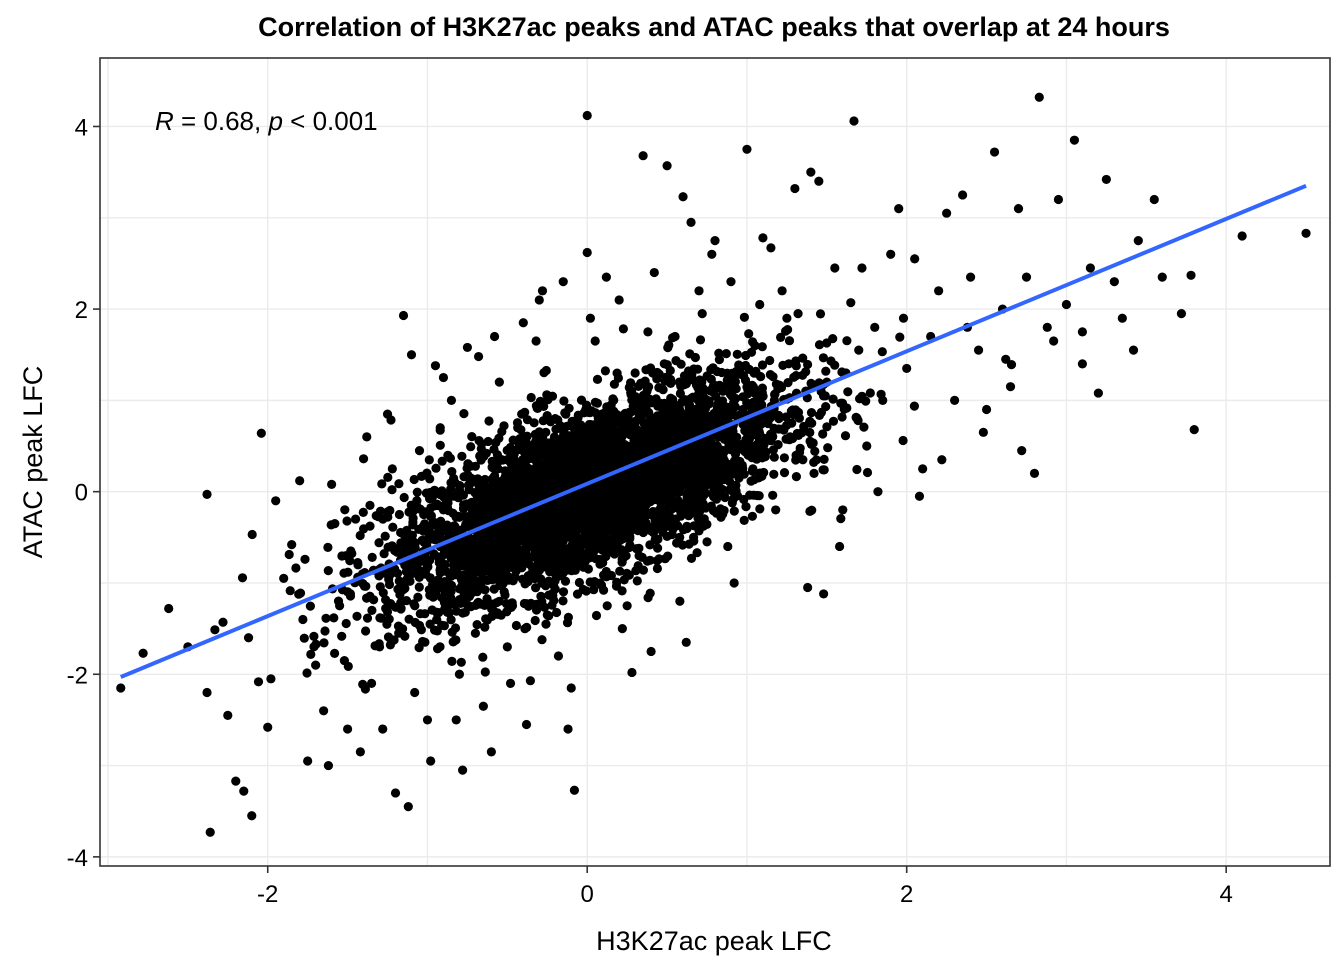 The height and width of the screenshot is (965, 1344). Describe the element at coordinates (587, 894) in the screenshot. I see `x-tick-label: 0` at that location.